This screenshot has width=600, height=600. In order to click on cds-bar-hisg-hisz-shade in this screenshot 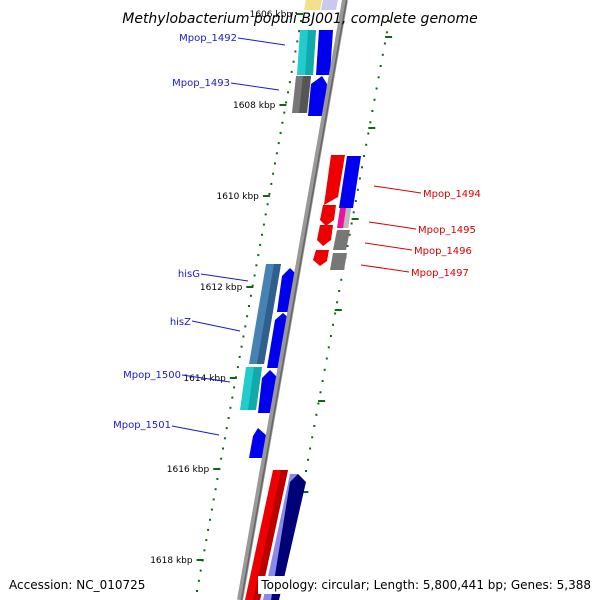, I will do `click(269, 314)`.